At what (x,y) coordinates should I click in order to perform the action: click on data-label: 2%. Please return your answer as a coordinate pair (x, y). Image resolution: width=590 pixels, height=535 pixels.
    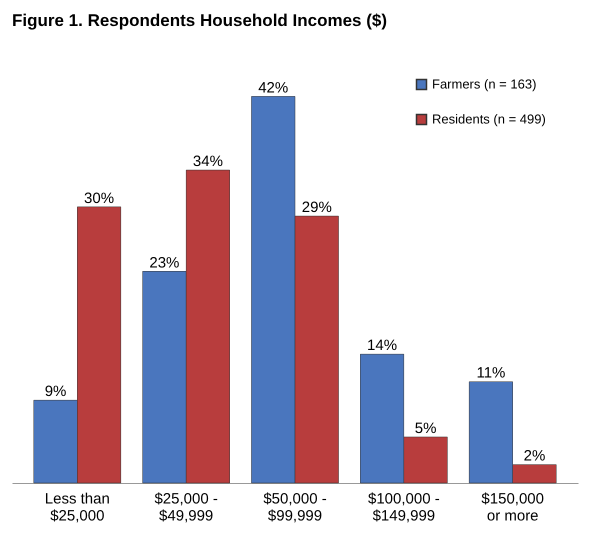
    Looking at the image, I should click on (535, 456).